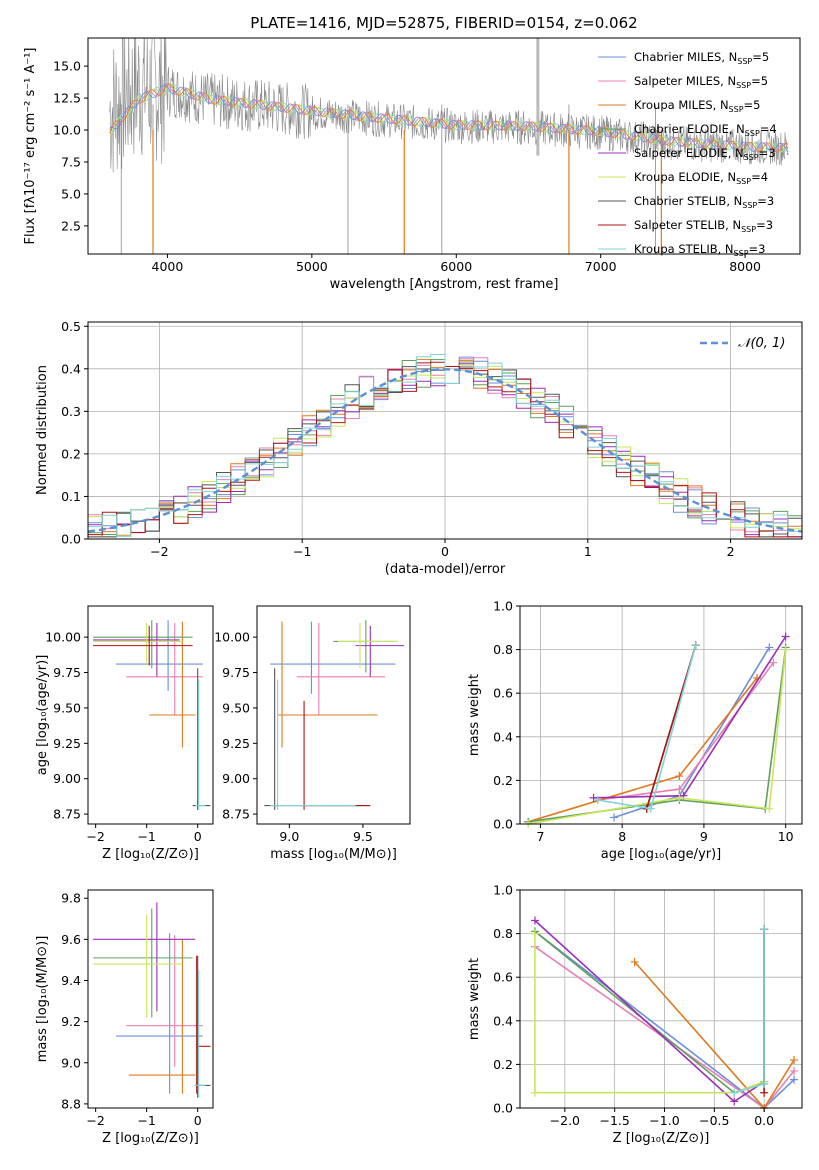 The height and width of the screenshot is (1170, 819). Describe the element at coordinates (444, 284) in the screenshot. I see `x-axis-label: wavelength [Angstrom, rest frame]` at that location.